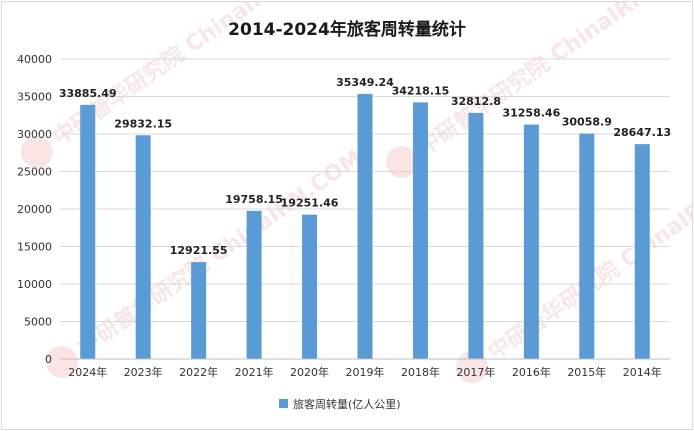 This screenshot has width=694, height=431. I want to click on legend-label: 旅客周转量(亿人公里), so click(347, 404).